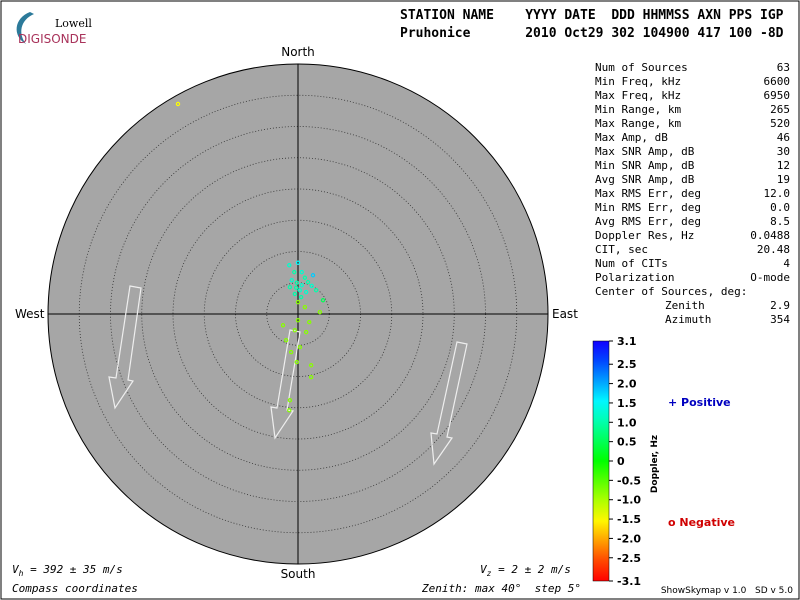 The height and width of the screenshot is (600, 800). Describe the element at coordinates (298, 574) in the screenshot. I see `direction-south: South` at that location.